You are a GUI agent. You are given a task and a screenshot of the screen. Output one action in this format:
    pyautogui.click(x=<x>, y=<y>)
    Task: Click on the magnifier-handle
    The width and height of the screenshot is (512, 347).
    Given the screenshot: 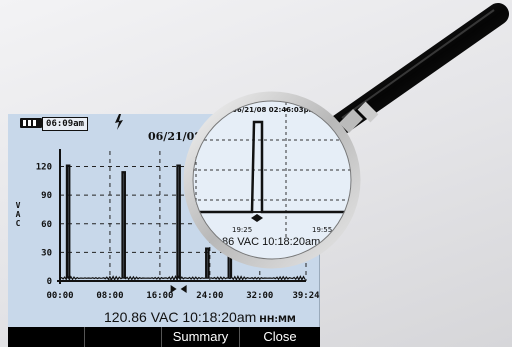 What is the action you would take?
    pyautogui.click(x=418, y=70)
    